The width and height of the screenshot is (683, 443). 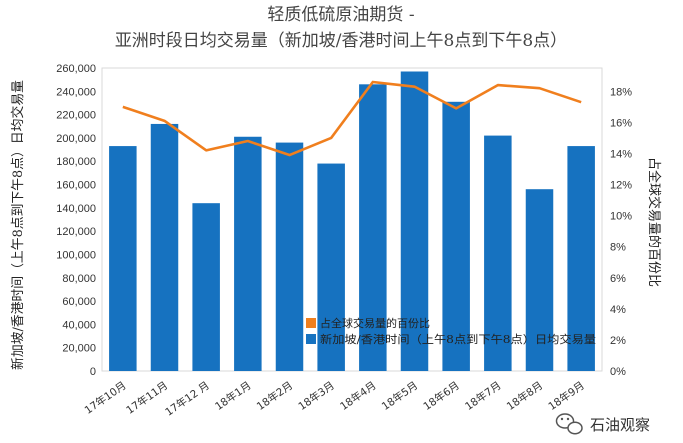 What do you see at coordinates (232, 396) in the screenshot?
I see `x-tick-label: 18年1月` at bounding box center [232, 396].